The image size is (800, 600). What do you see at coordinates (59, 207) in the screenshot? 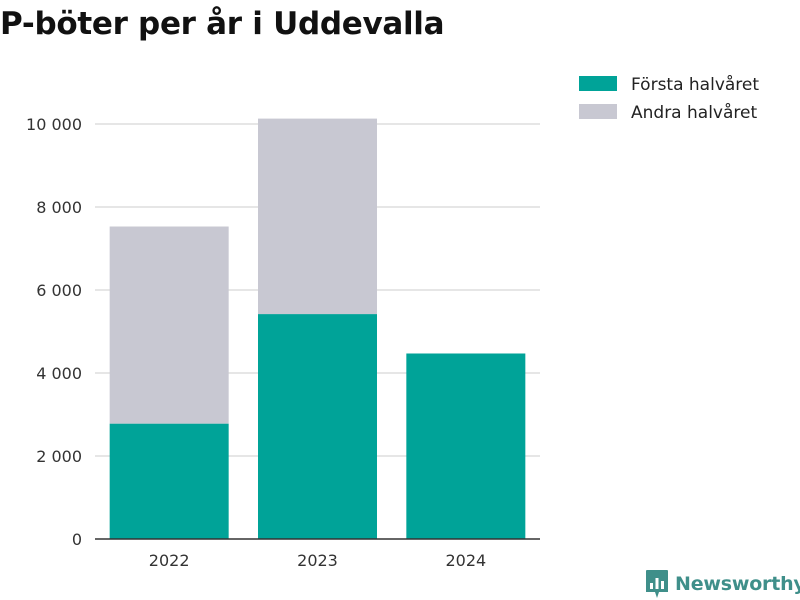
I see `y-tick-label: 8 000` at bounding box center [59, 207].